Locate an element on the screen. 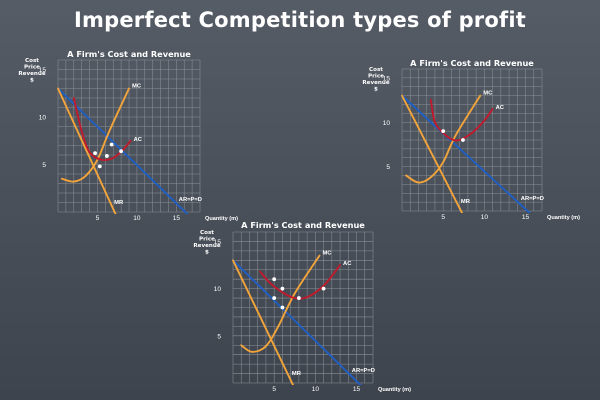 The height and width of the screenshot is (400, 600). page-title: Imperfect Competition types of profit is located at coordinates (300, 20).